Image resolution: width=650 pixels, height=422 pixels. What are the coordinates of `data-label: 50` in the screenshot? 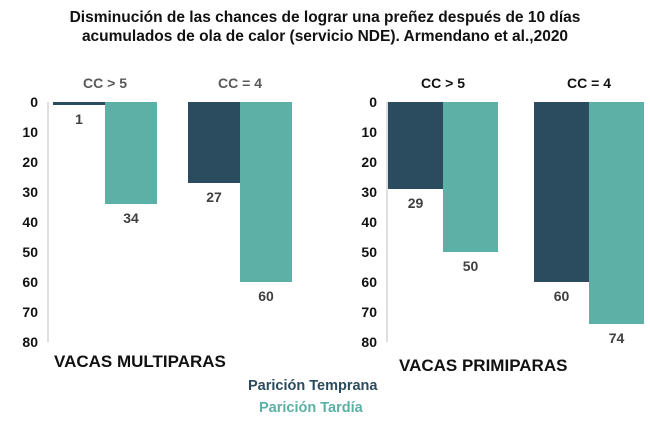 It's located at (471, 266).